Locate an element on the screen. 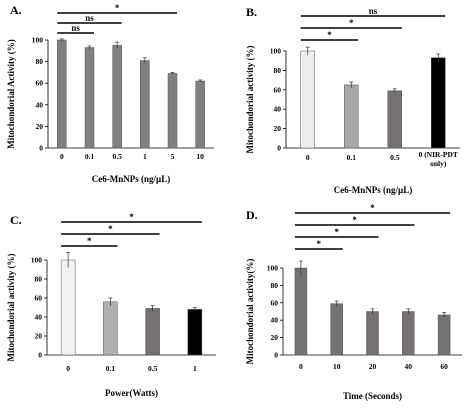 This screenshot has width=474, height=412. x-tick-label: 40 is located at coordinates (409, 366).